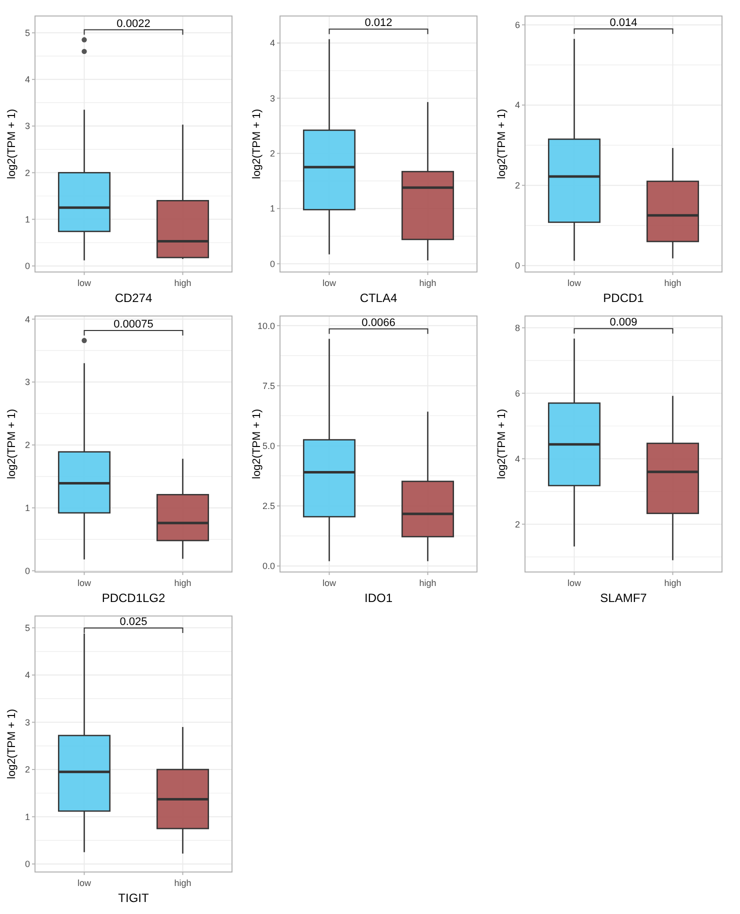  What do you see at coordinates (134, 324) in the screenshot?
I see `annotation: 0.00075` at bounding box center [134, 324].